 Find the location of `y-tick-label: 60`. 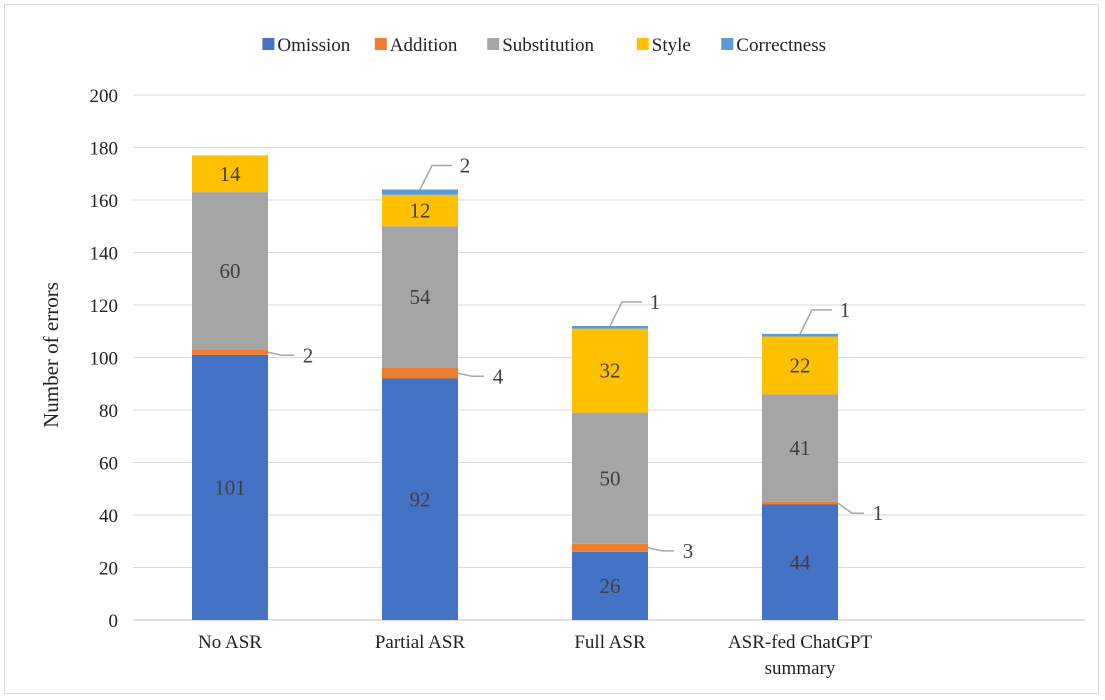

y-tick-label: 60 is located at coordinates (108, 464).